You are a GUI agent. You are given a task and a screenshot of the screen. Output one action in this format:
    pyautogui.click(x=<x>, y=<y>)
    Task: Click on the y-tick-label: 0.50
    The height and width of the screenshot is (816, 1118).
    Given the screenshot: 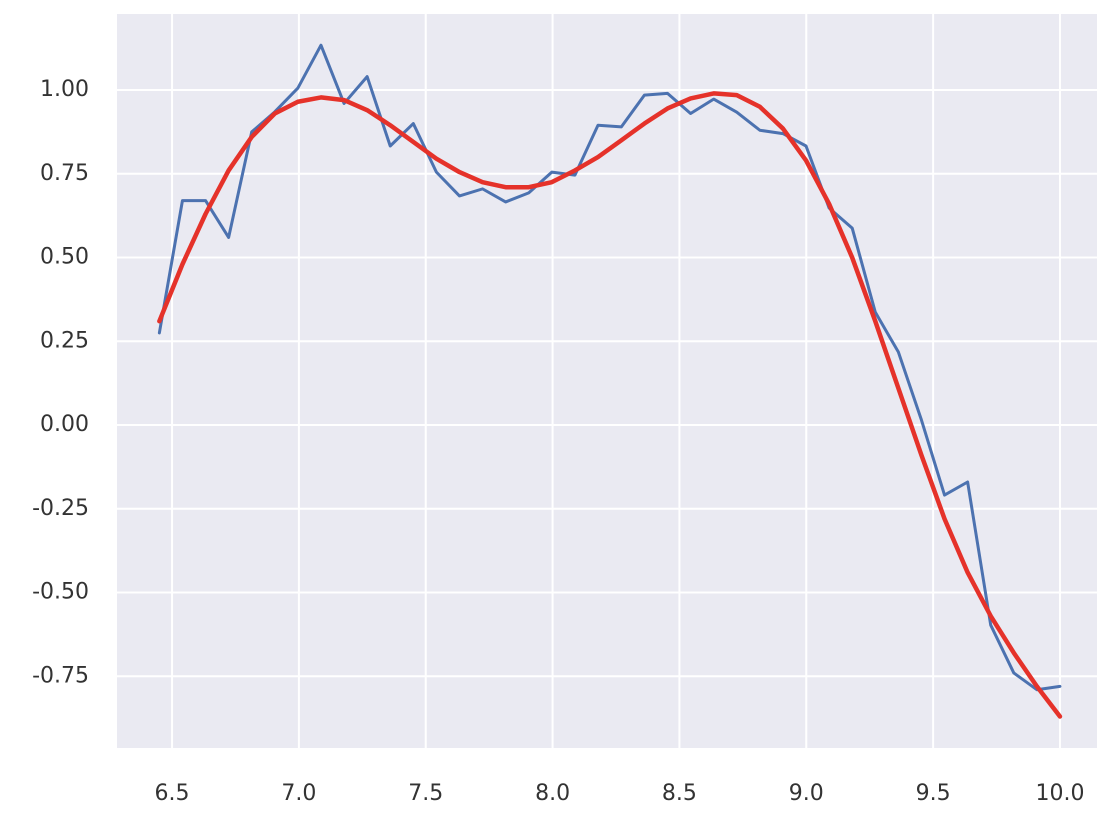 What is the action you would take?
    pyautogui.click(x=64, y=257)
    